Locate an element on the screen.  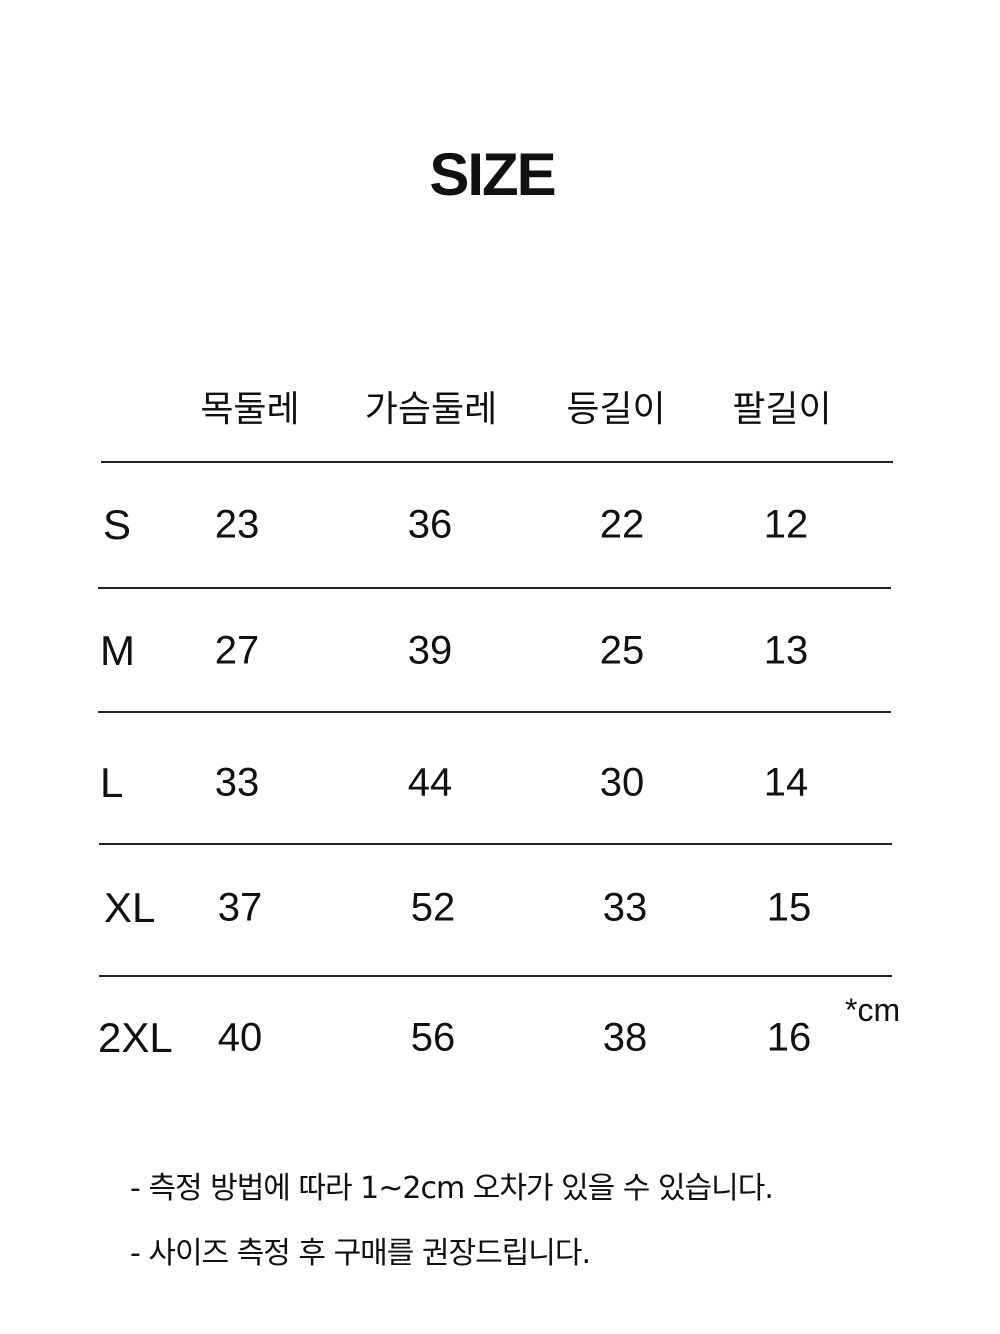
table-cell: 22 is located at coordinates (622, 524).